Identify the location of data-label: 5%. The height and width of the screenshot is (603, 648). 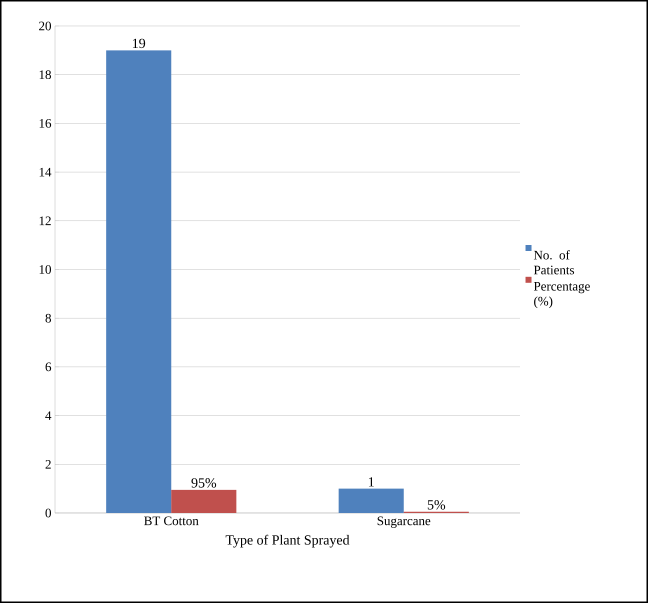
(437, 505).